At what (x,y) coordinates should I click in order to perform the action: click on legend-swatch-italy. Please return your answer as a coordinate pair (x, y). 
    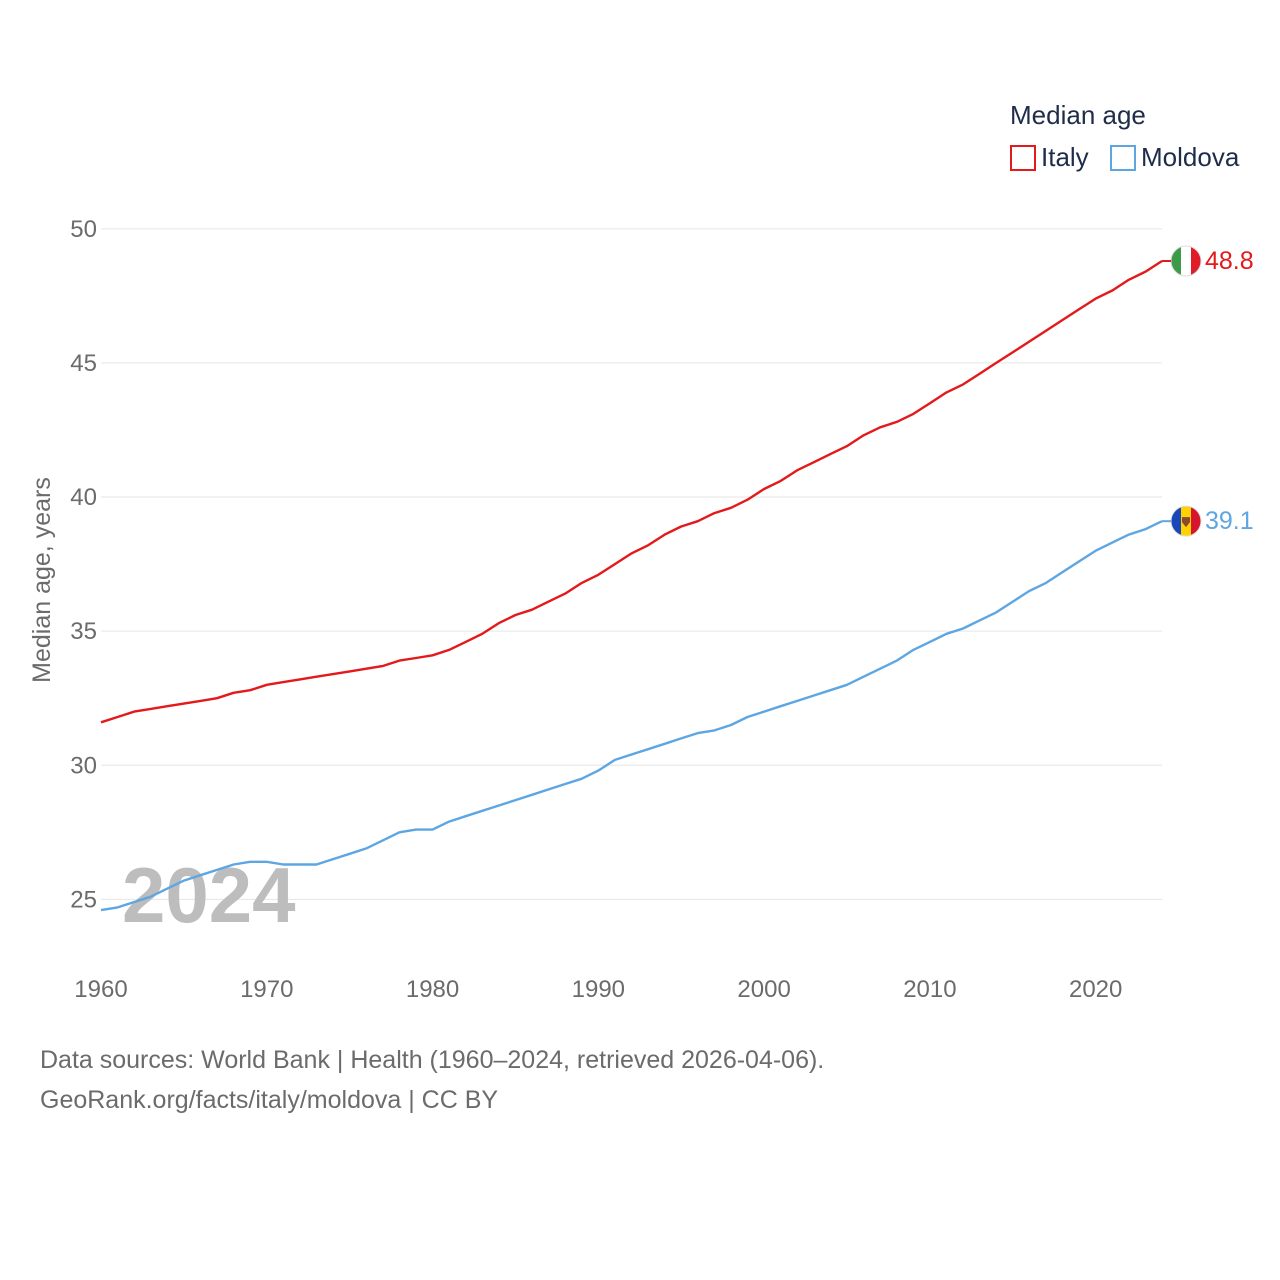
    Looking at the image, I should click on (1023, 158).